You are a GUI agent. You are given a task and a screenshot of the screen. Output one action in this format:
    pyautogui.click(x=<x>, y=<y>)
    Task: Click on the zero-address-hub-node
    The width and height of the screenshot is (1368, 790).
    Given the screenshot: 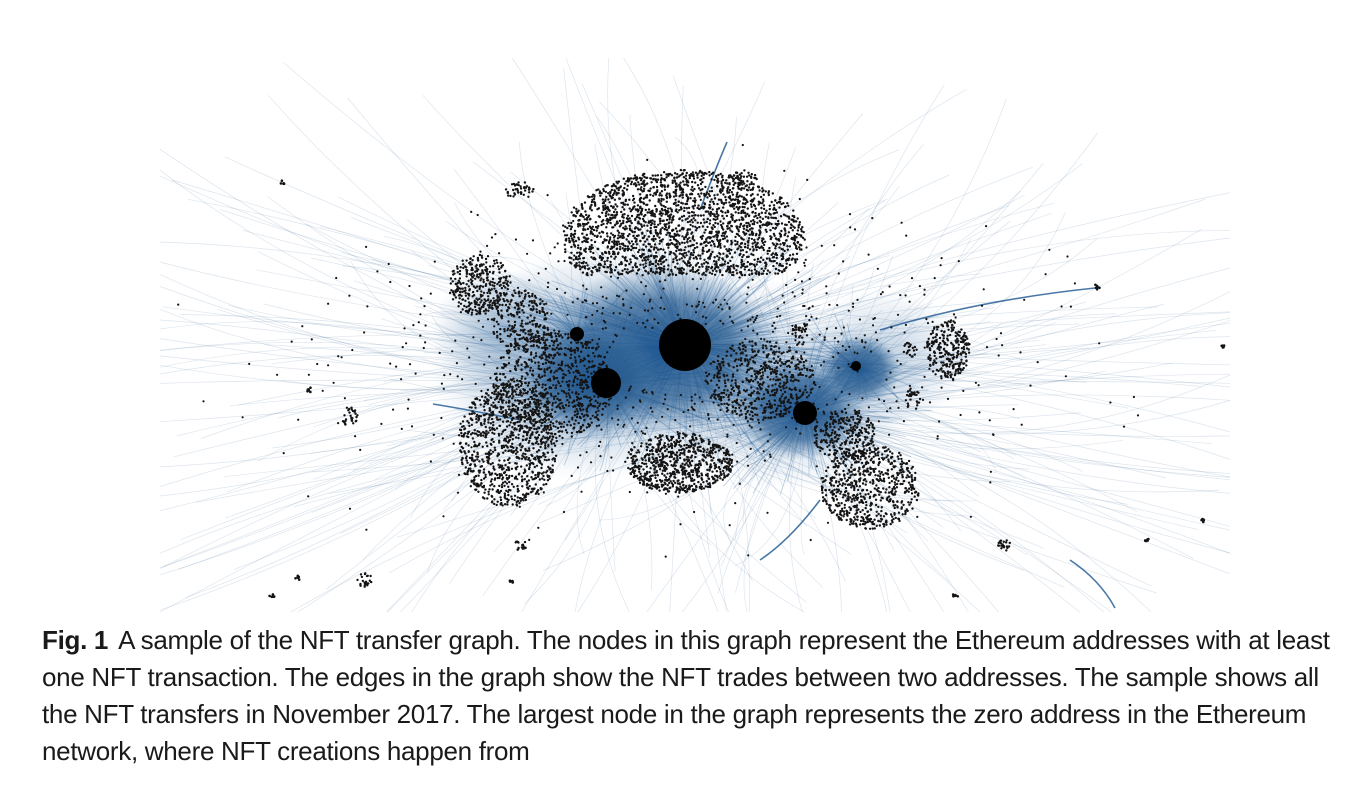 What is the action you would take?
    pyautogui.click(x=685, y=345)
    